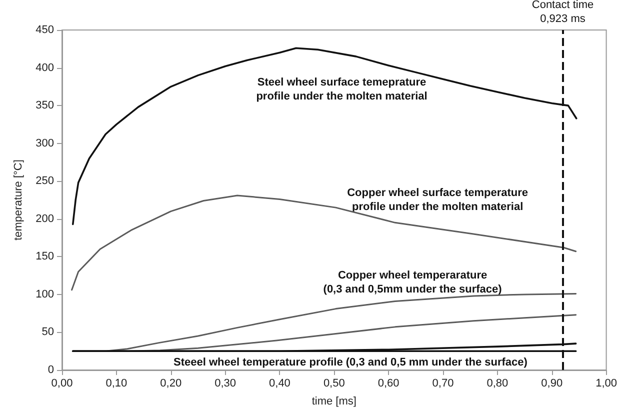 This screenshot has height=414, width=620. Describe the element at coordinates (342, 89) in the screenshot. I see `annotation: Steel wheel surface temeprature profile under the molten material` at that location.